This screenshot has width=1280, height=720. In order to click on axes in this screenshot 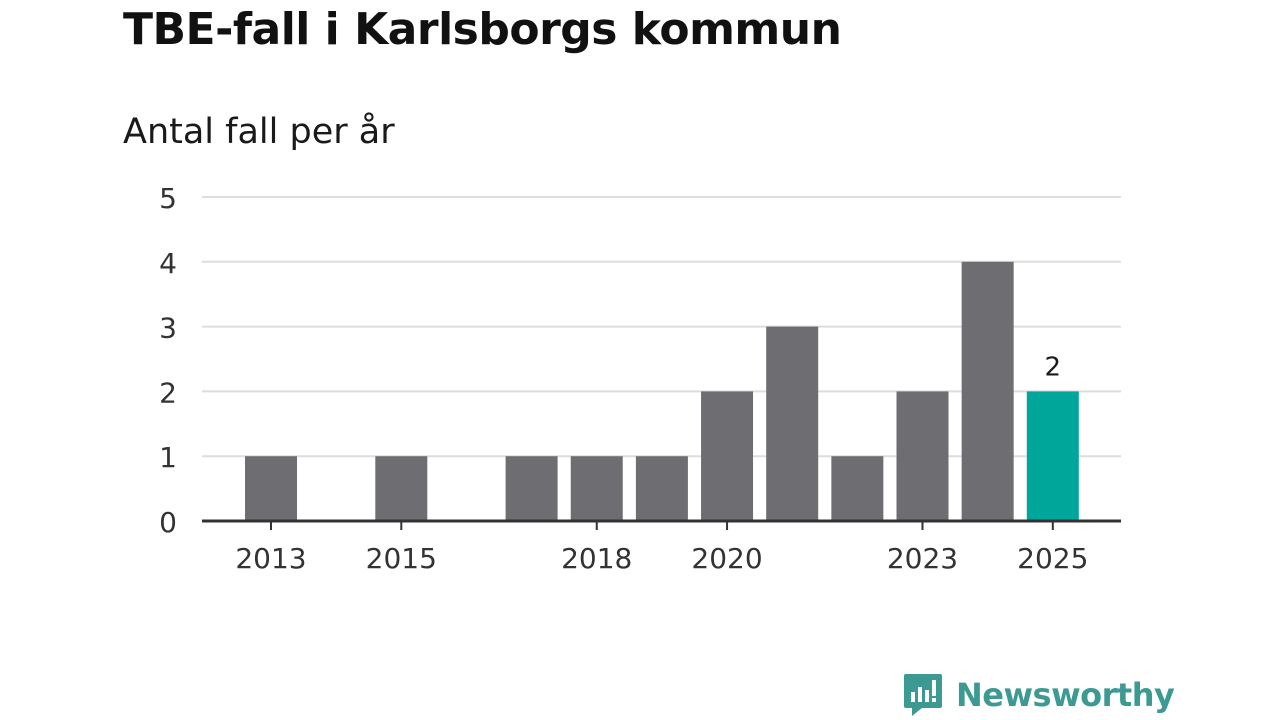, I will do `click(661, 524)`.